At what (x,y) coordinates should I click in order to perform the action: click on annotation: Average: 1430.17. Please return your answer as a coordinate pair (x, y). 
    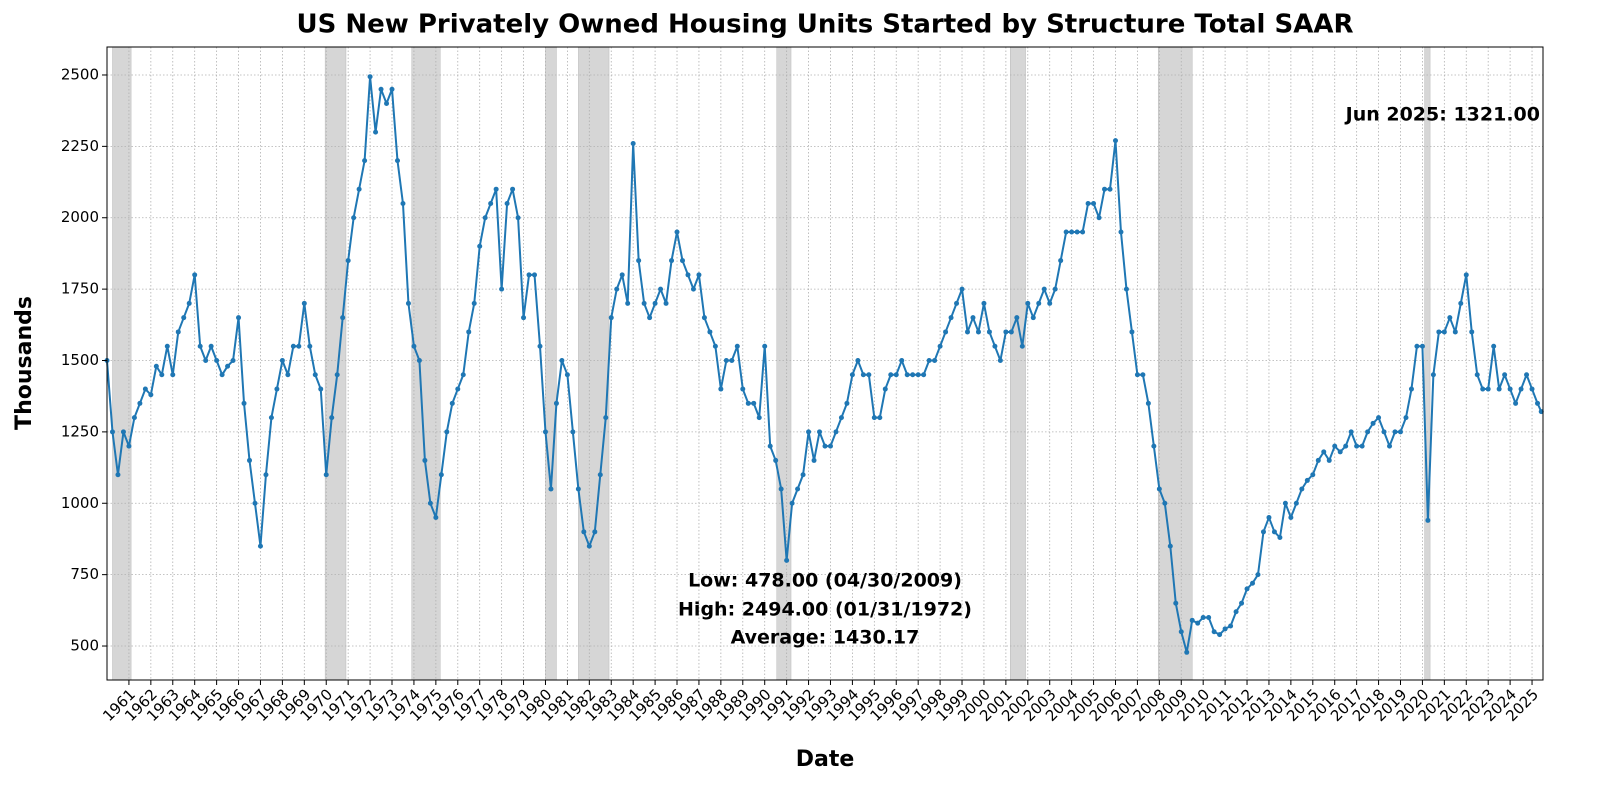
    Looking at the image, I should click on (825, 638).